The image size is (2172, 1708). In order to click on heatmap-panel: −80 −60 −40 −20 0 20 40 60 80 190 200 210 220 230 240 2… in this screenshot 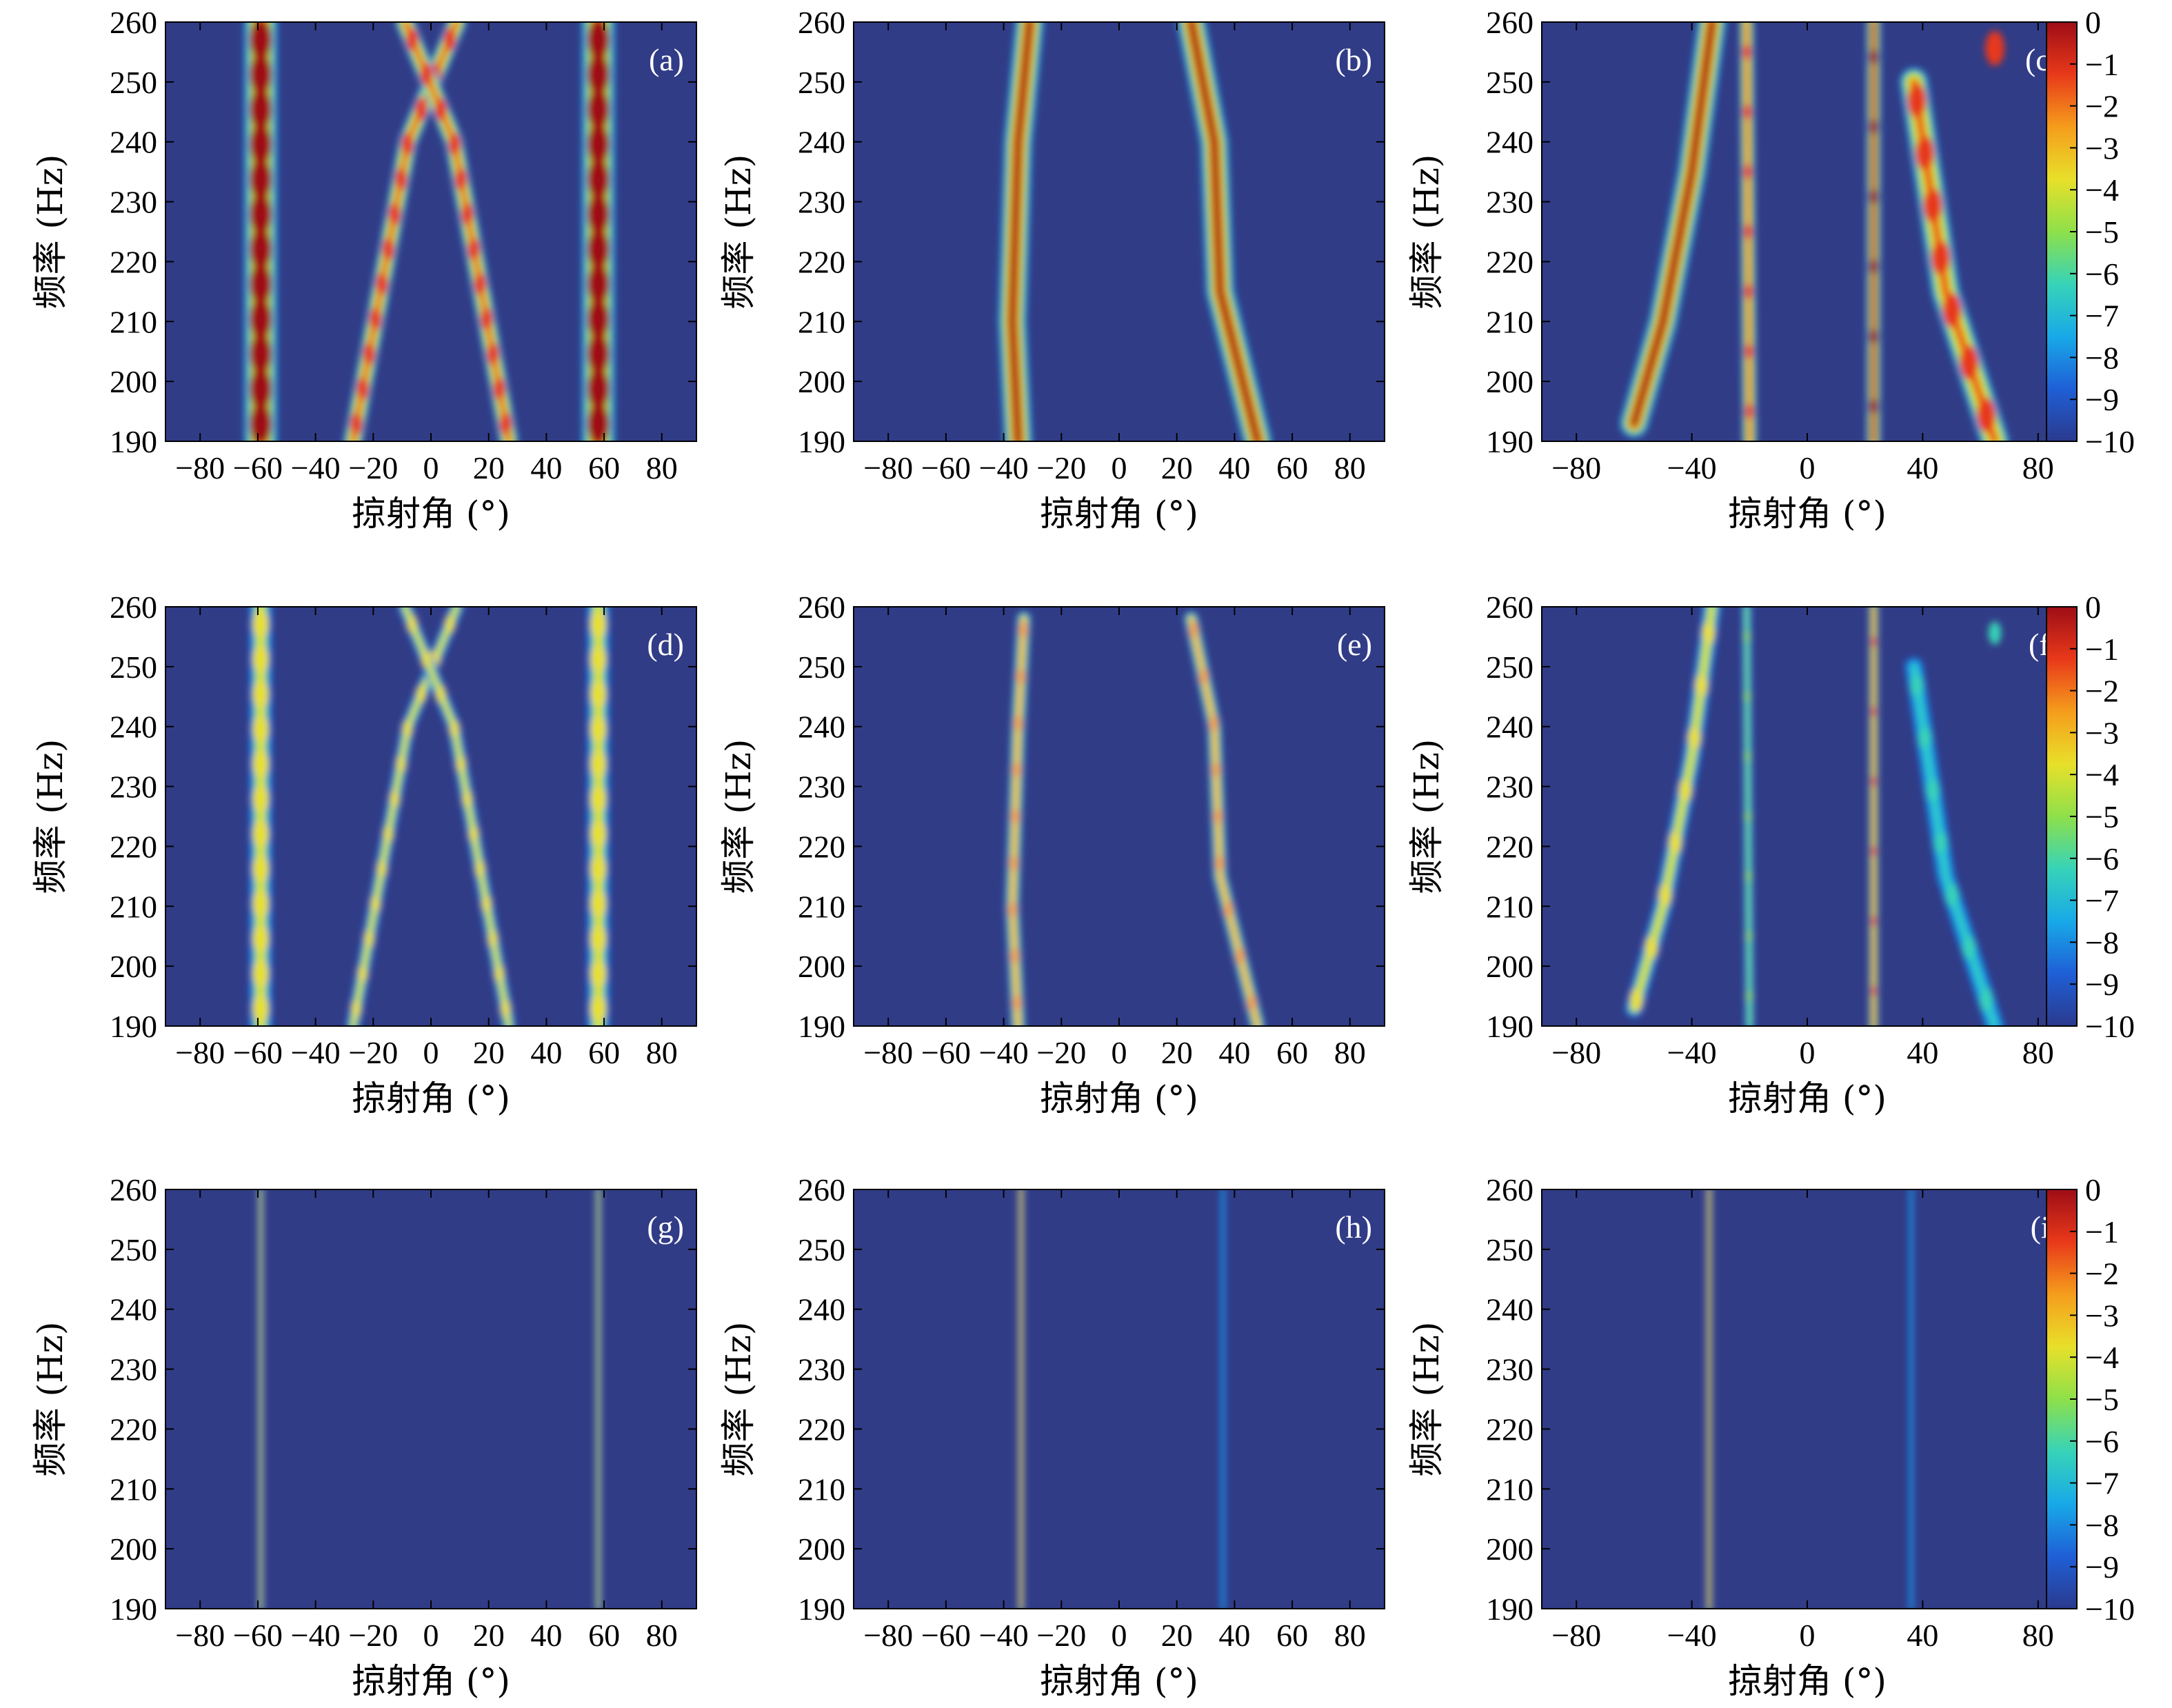, I will do `click(364, 1436)`.